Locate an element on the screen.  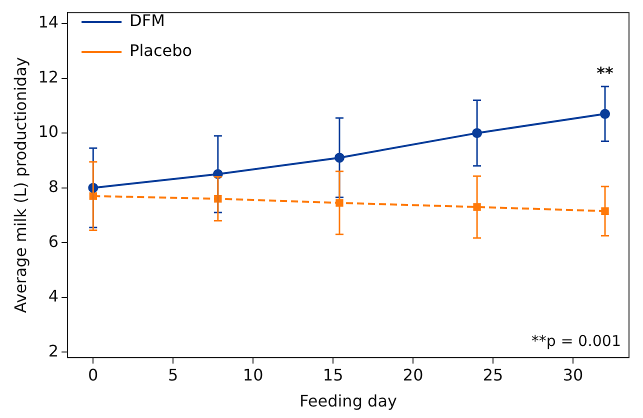
x-tick-label: 10 is located at coordinates (253, 374).